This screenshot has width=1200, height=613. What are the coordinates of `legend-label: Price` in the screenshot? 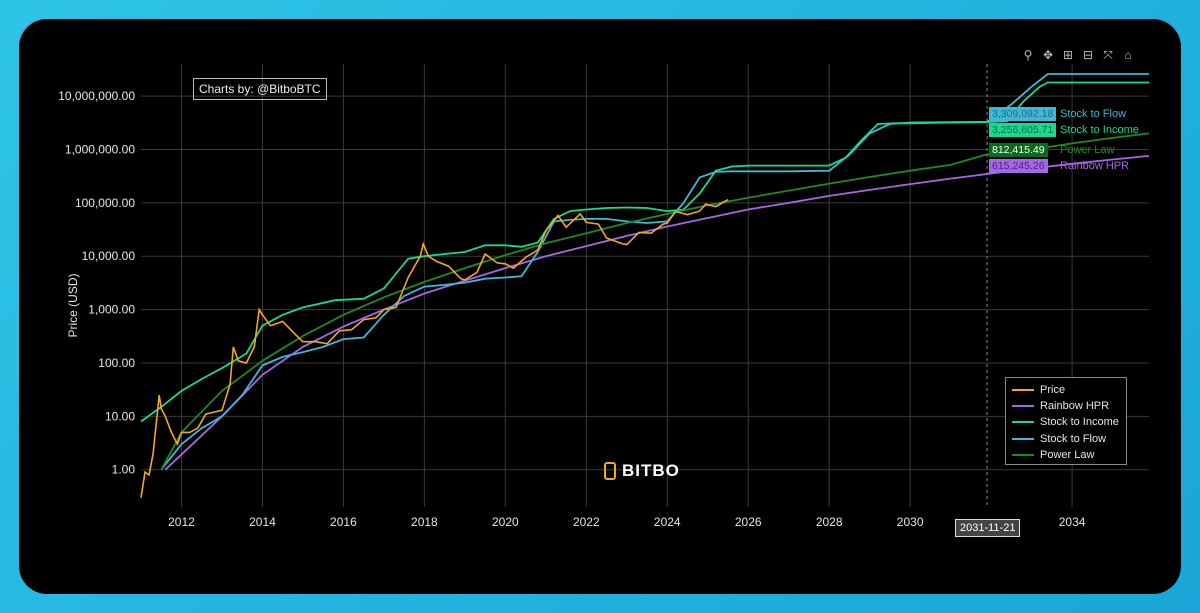 It's located at (1053, 390).